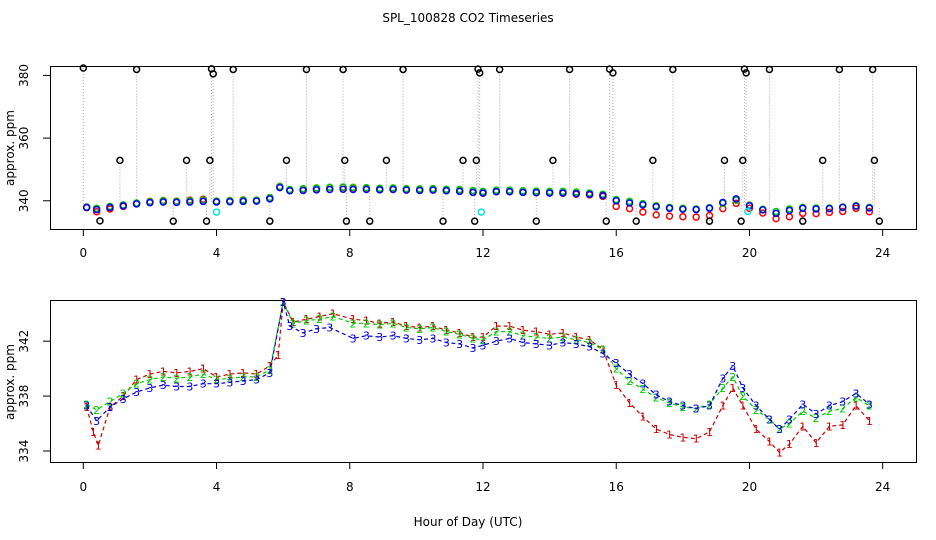 The height and width of the screenshot is (540, 936). Describe the element at coordinates (10, 382) in the screenshot. I see `bottom-y-axis-label: approx. ppm` at that location.